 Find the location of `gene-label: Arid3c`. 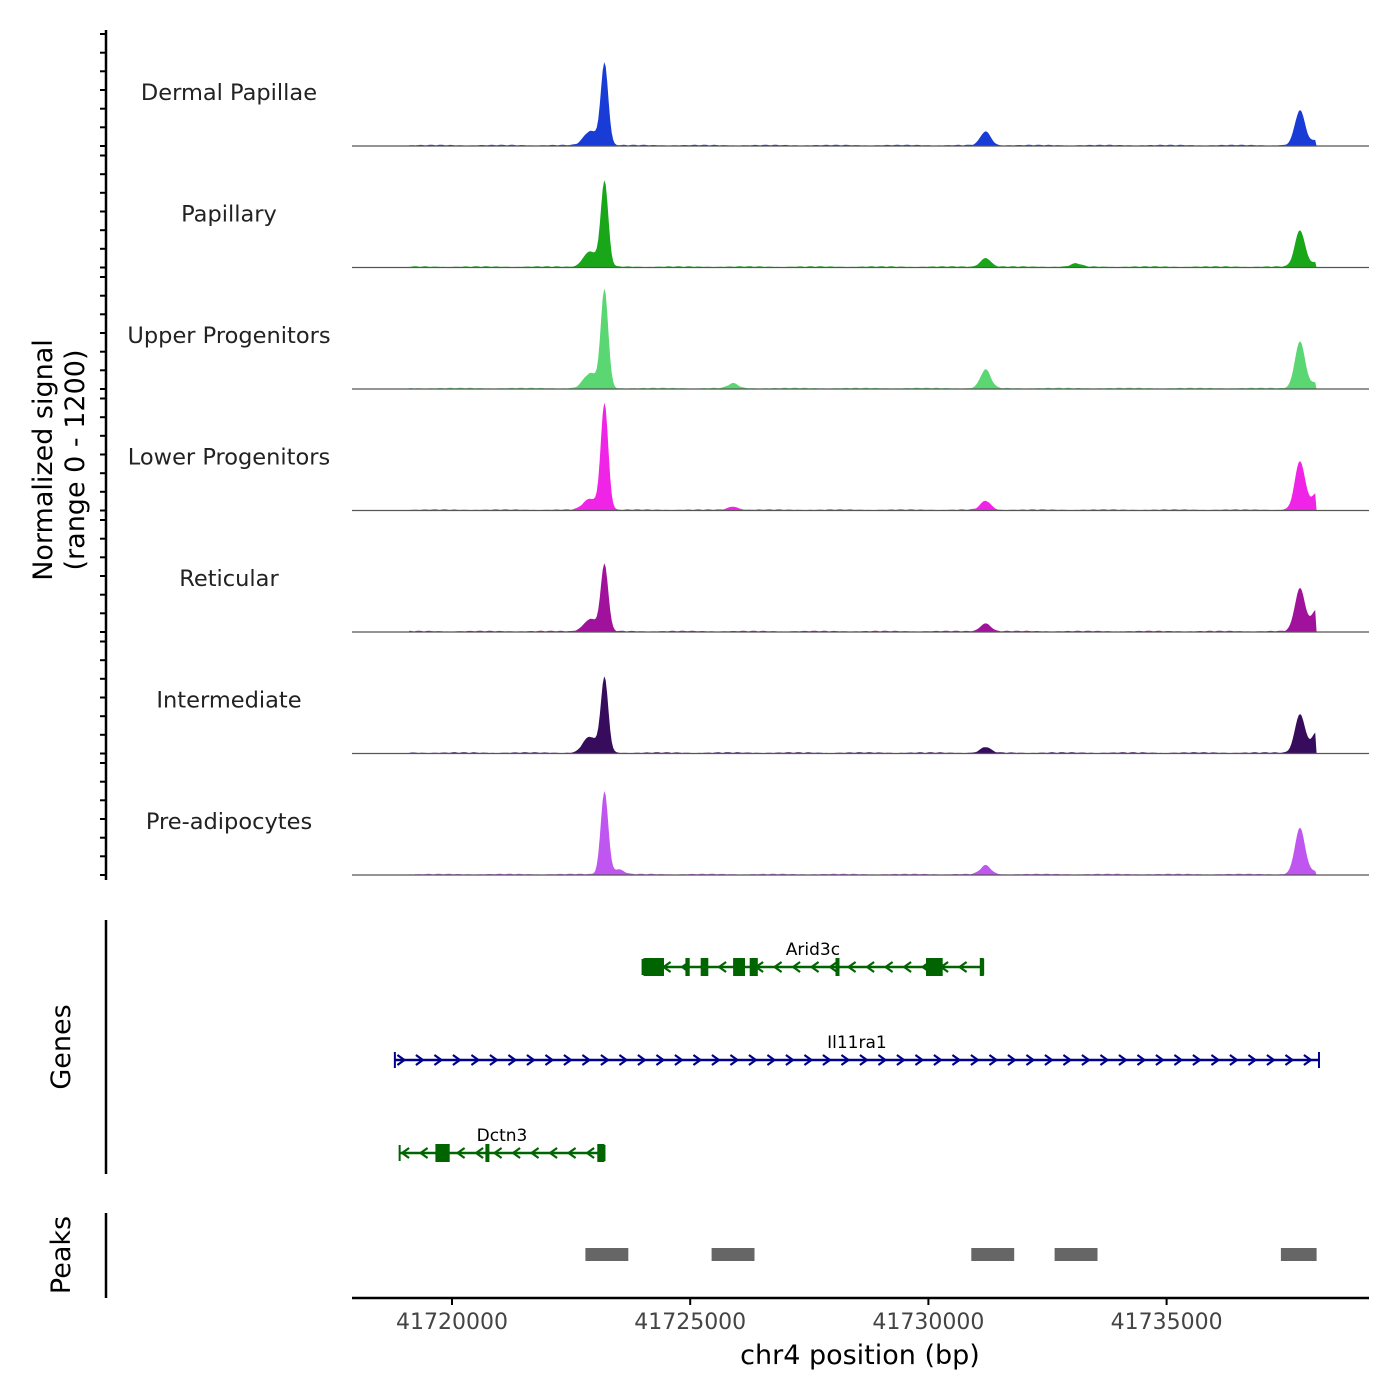

gene-label: Arid3c is located at coordinates (813, 950).